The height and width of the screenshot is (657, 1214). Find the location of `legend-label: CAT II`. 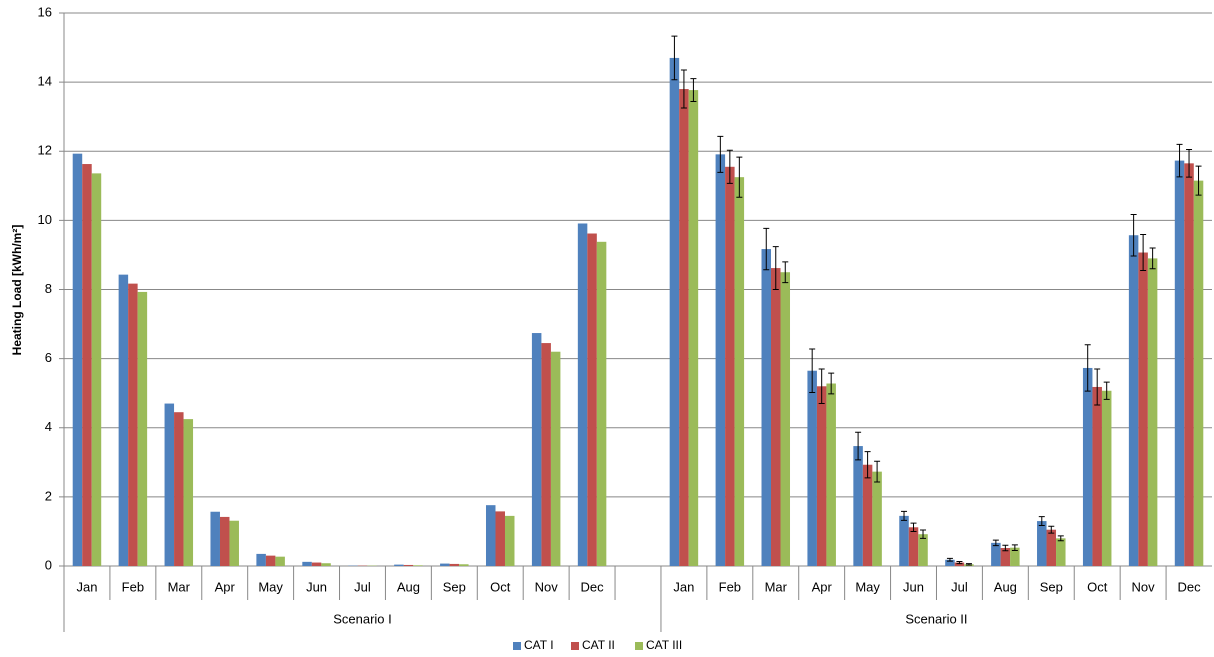

legend-label: CAT II is located at coordinates (598, 645).